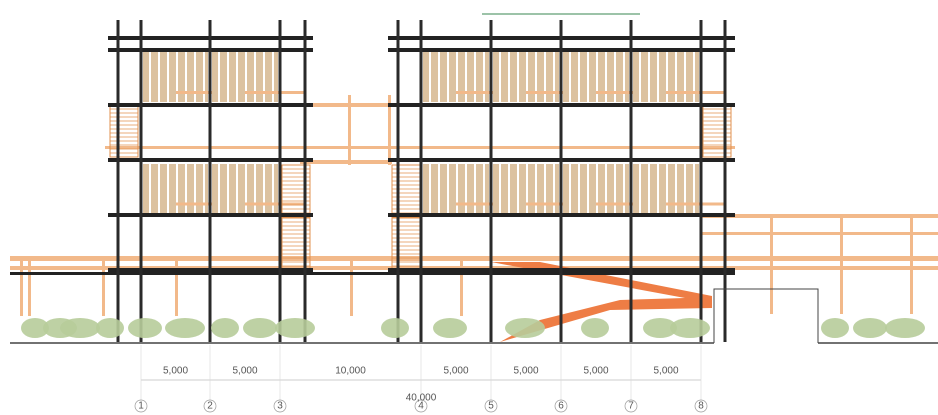  I want to click on dimension-label: 10,000, so click(350, 371).